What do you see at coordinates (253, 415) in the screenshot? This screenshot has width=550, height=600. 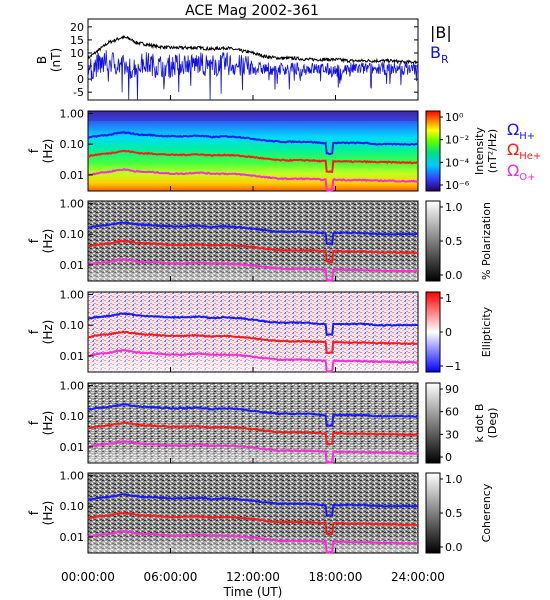 I see `kdotb-h-plus-gyro-line` at bounding box center [253, 415].